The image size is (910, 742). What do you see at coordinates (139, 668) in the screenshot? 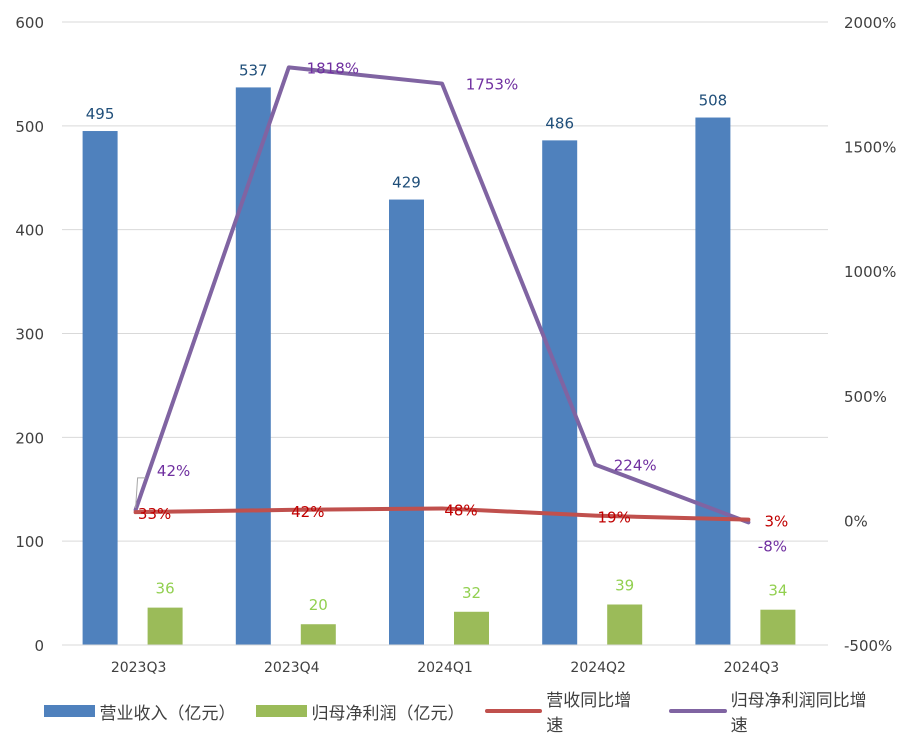
I see `x-tick-label: 2023Q3` at bounding box center [139, 668].